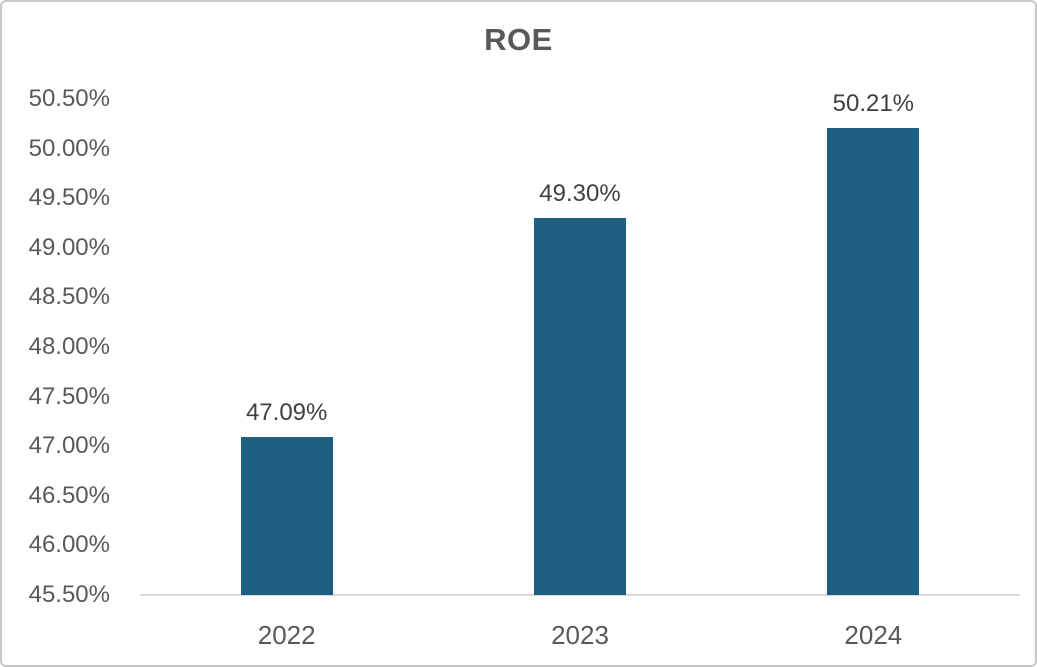 The height and width of the screenshot is (667, 1037). What do you see at coordinates (580, 635) in the screenshot?
I see `x-axis-label-2023: 2023` at bounding box center [580, 635].